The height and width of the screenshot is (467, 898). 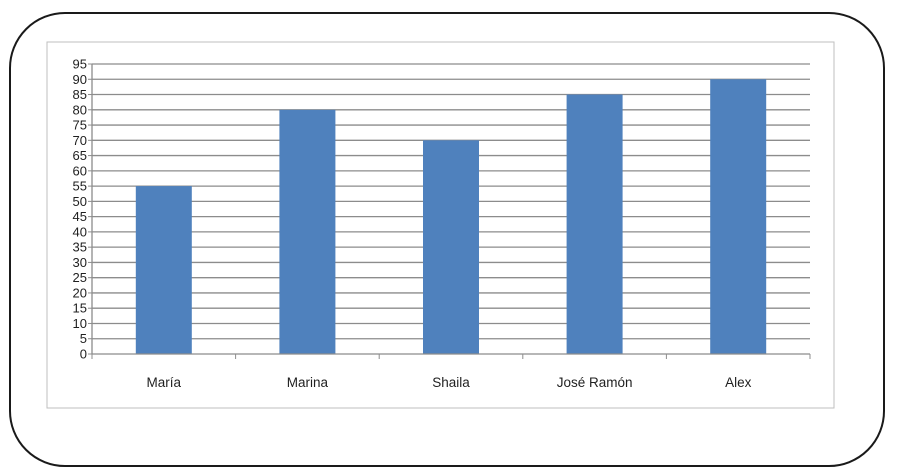 I want to click on category-labels: María Marina Shaila José Ramón Alex, so click(x=449, y=382).